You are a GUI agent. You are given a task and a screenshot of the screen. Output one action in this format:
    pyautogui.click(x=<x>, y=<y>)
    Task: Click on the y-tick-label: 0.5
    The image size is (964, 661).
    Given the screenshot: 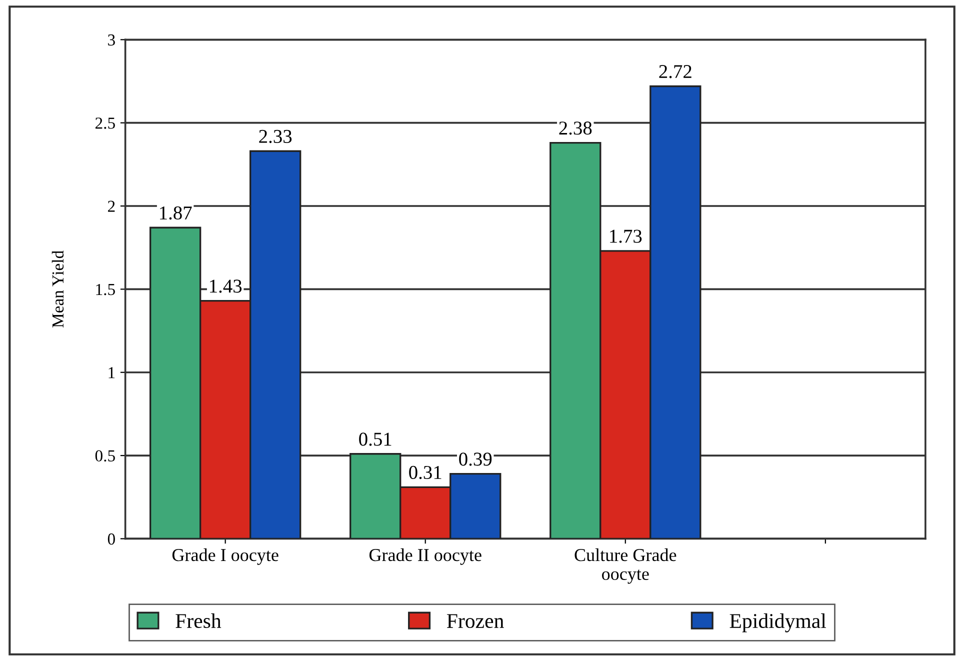 What is the action you would take?
    pyautogui.click(x=105, y=456)
    